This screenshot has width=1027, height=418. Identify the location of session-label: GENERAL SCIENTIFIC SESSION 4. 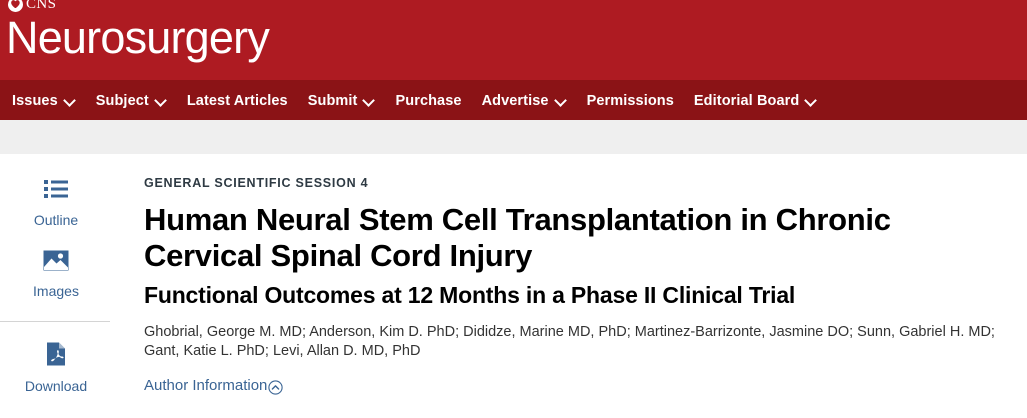
(256, 183).